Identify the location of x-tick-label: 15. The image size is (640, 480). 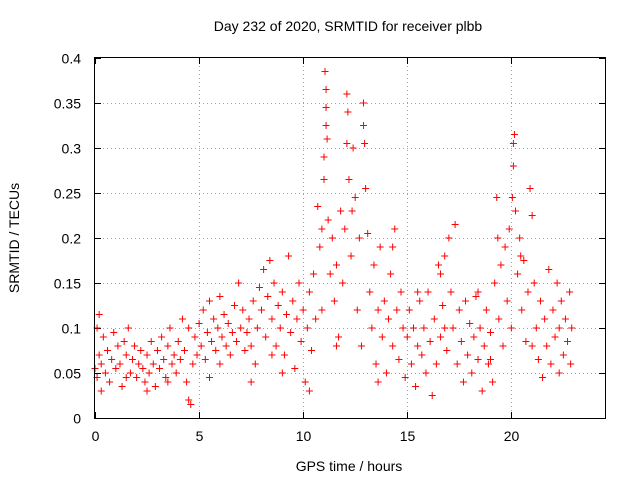
(408, 436).